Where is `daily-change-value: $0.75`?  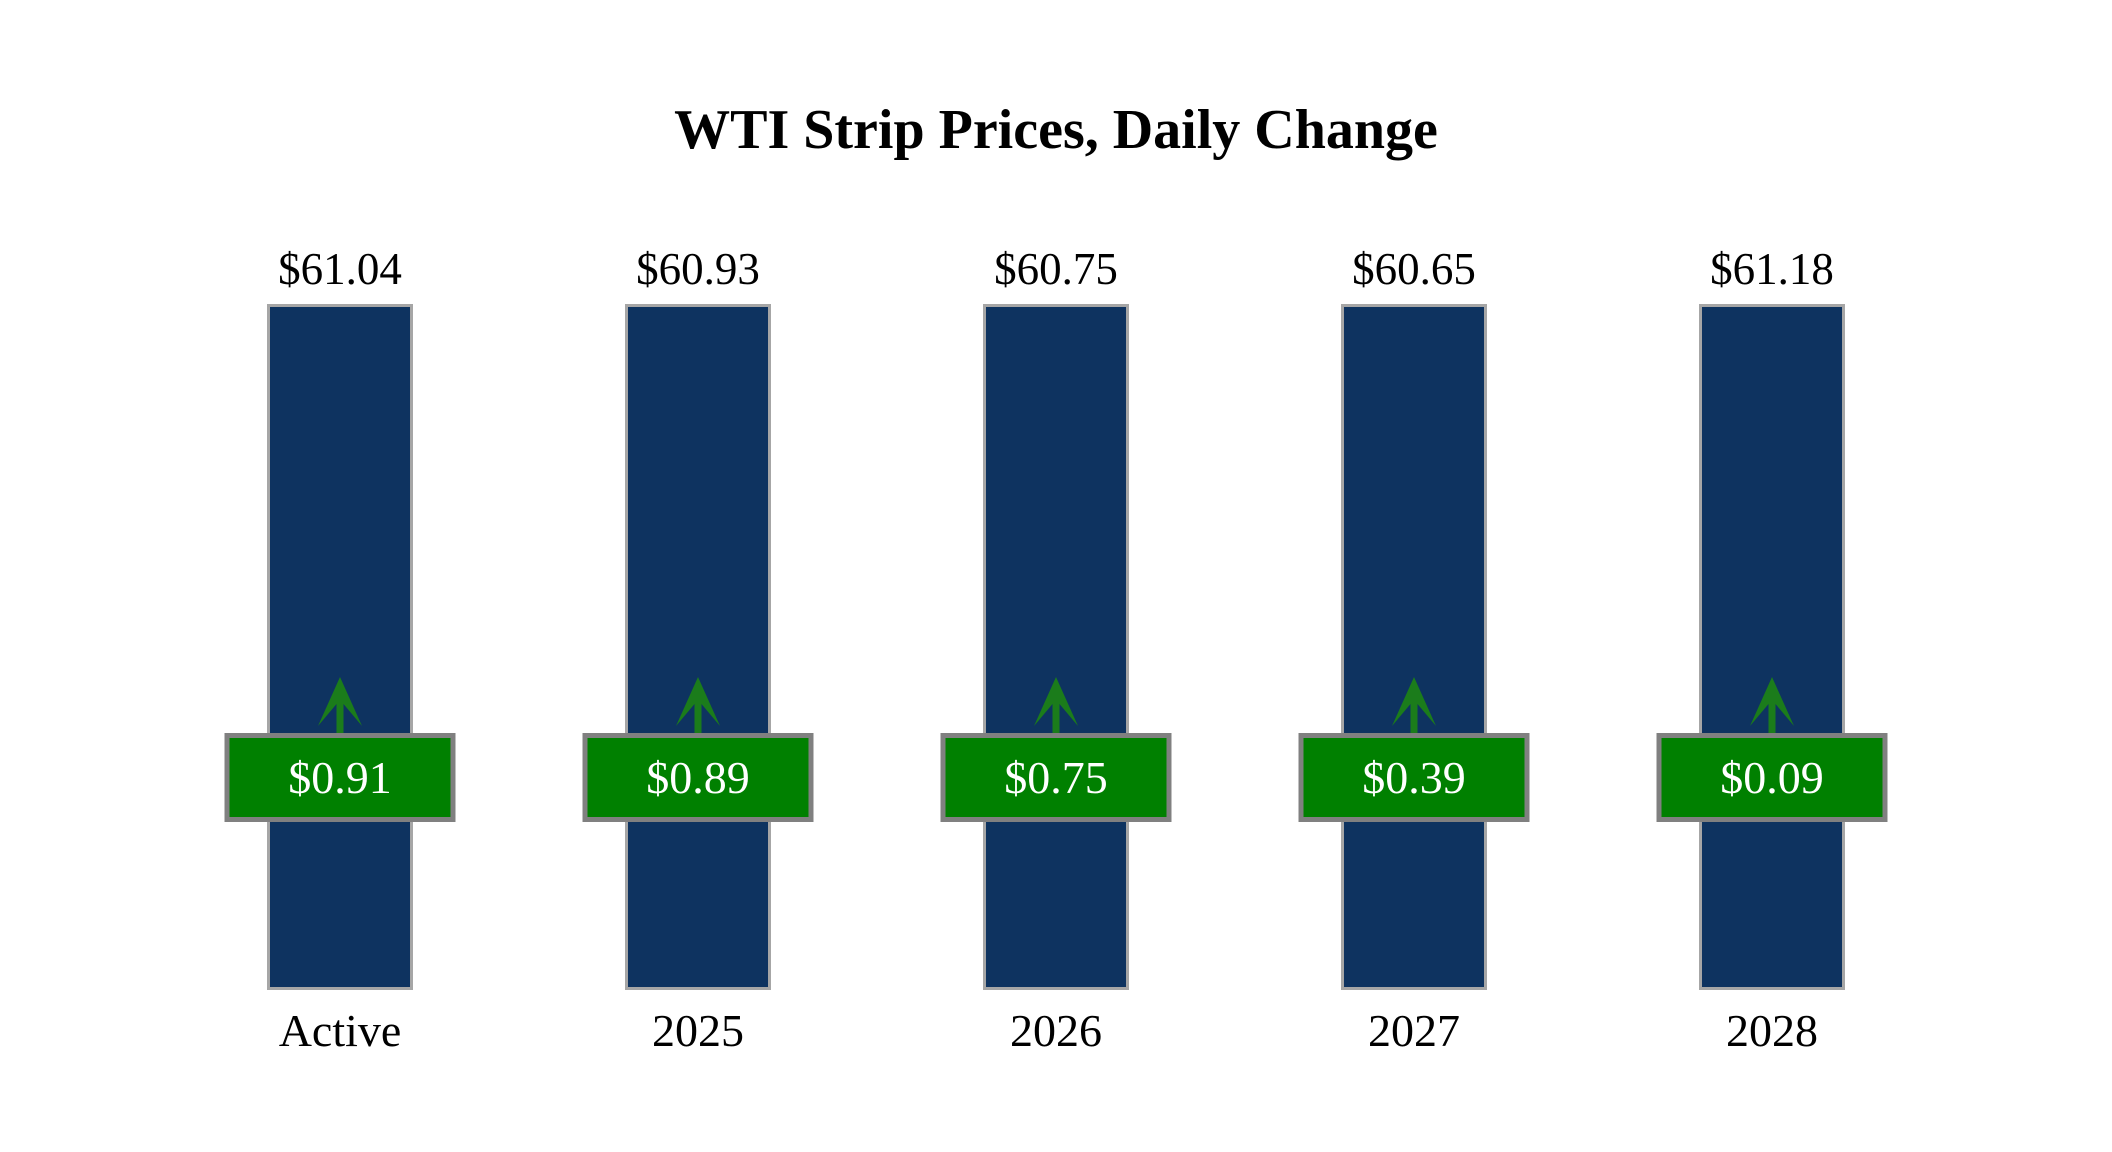
daily-change-value: $0.75 is located at coordinates (1056, 777).